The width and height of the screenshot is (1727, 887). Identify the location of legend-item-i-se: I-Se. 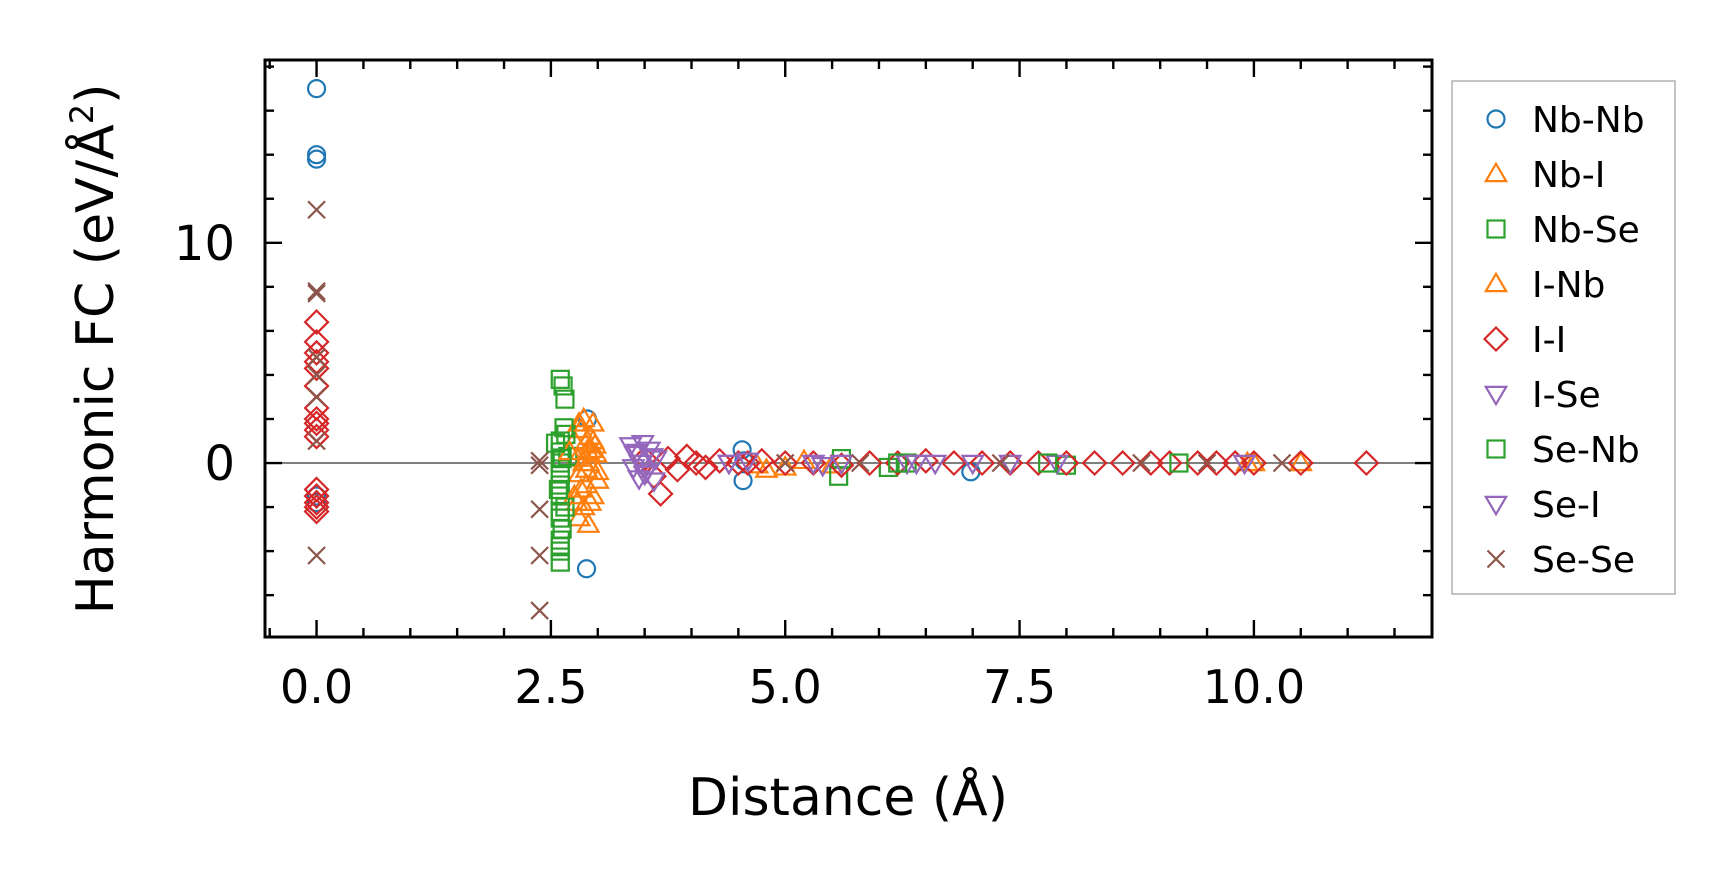
(1542, 395).